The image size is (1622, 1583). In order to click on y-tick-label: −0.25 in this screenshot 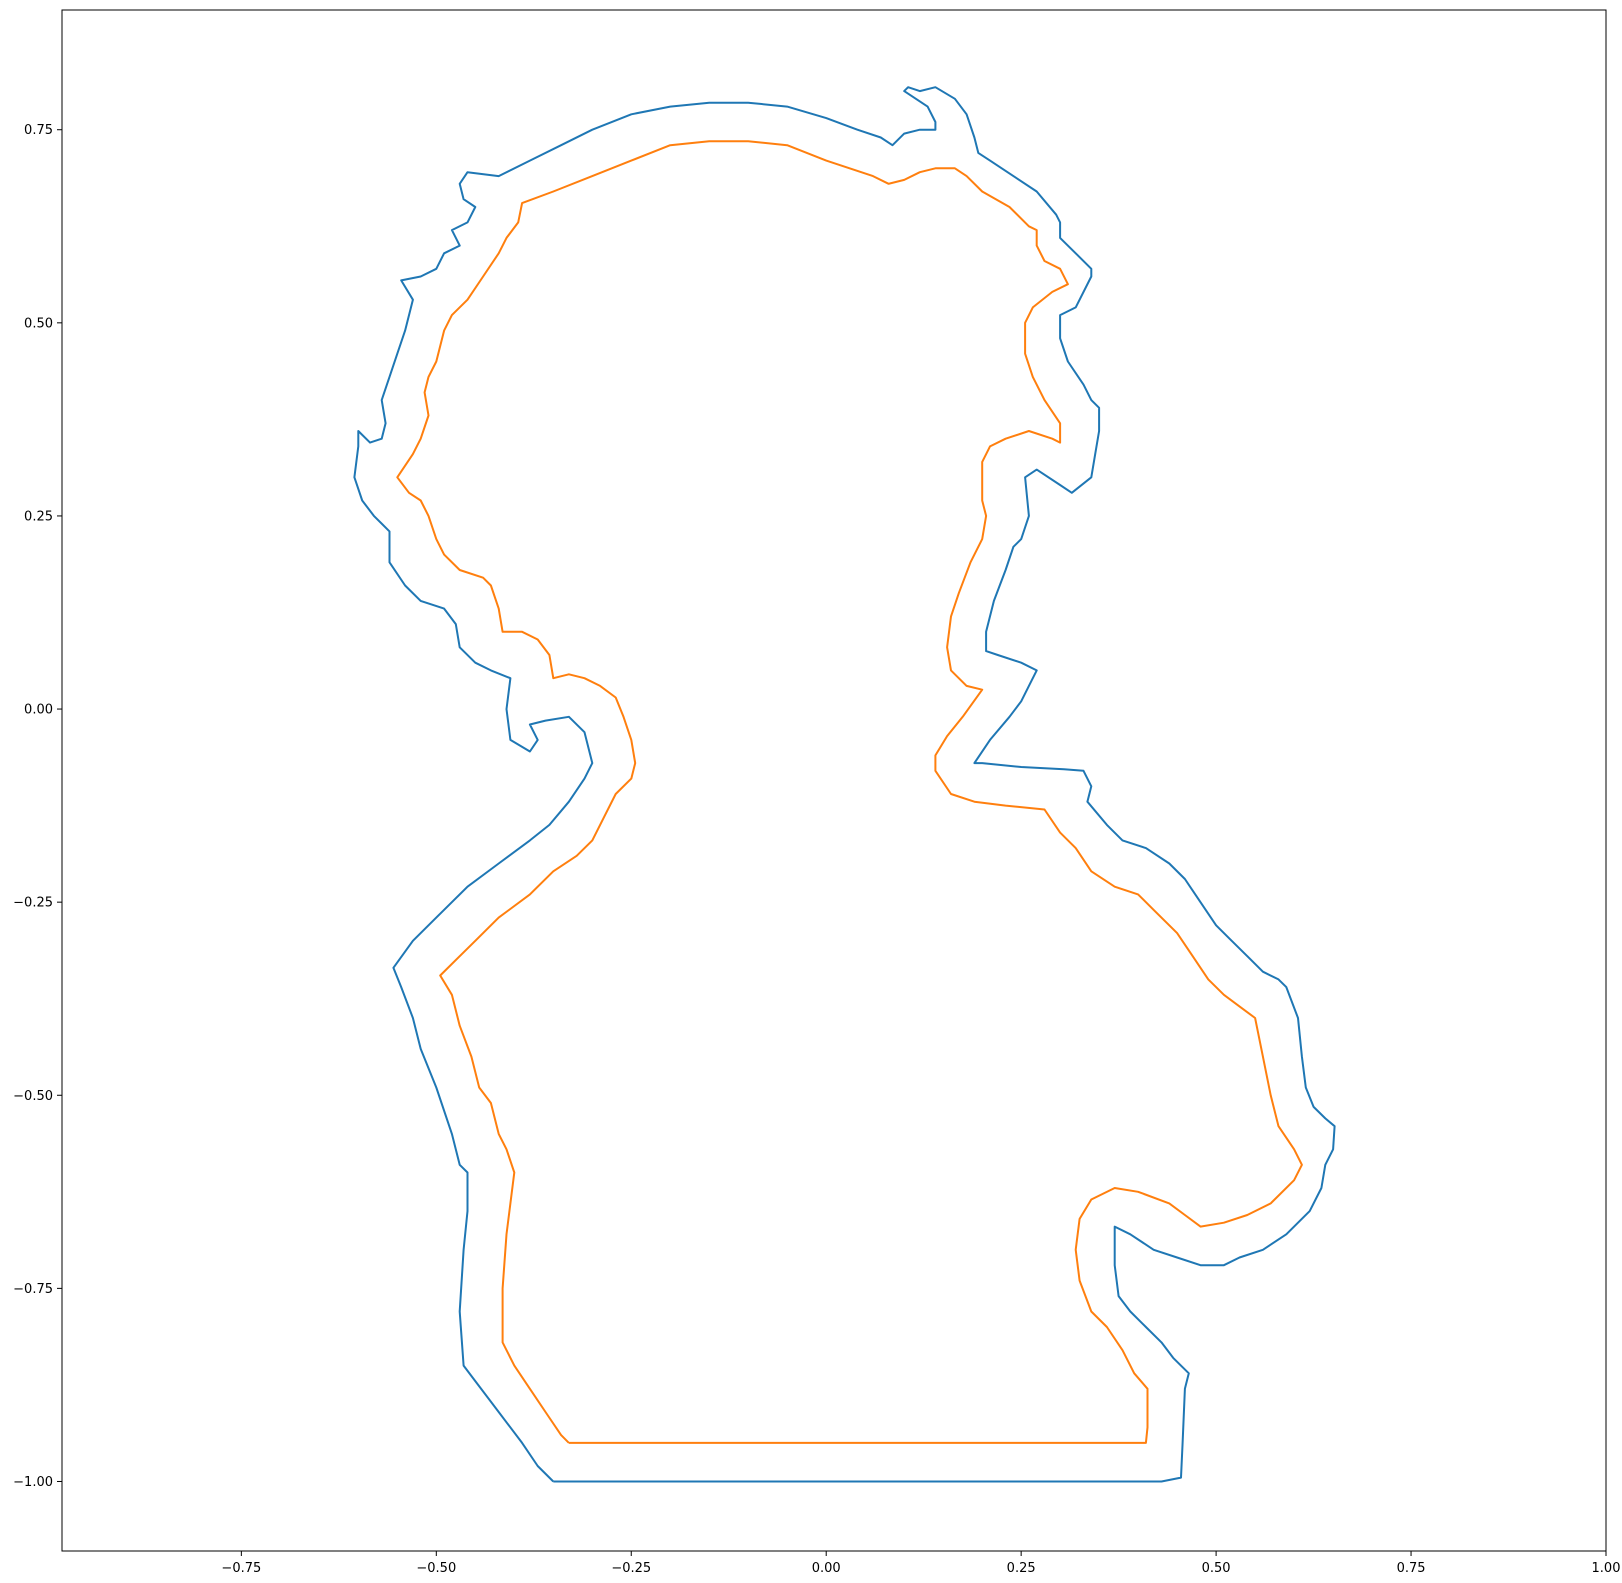, I will do `click(33, 903)`.